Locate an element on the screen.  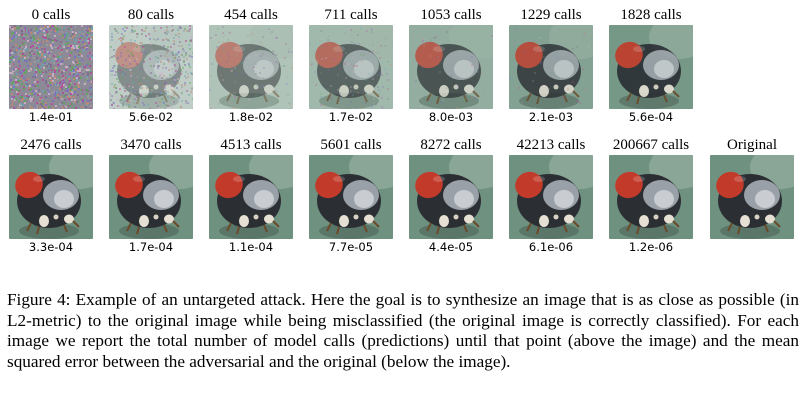
figure-panel: 2476 calls 3.3e-04 is located at coordinates (51, 196).